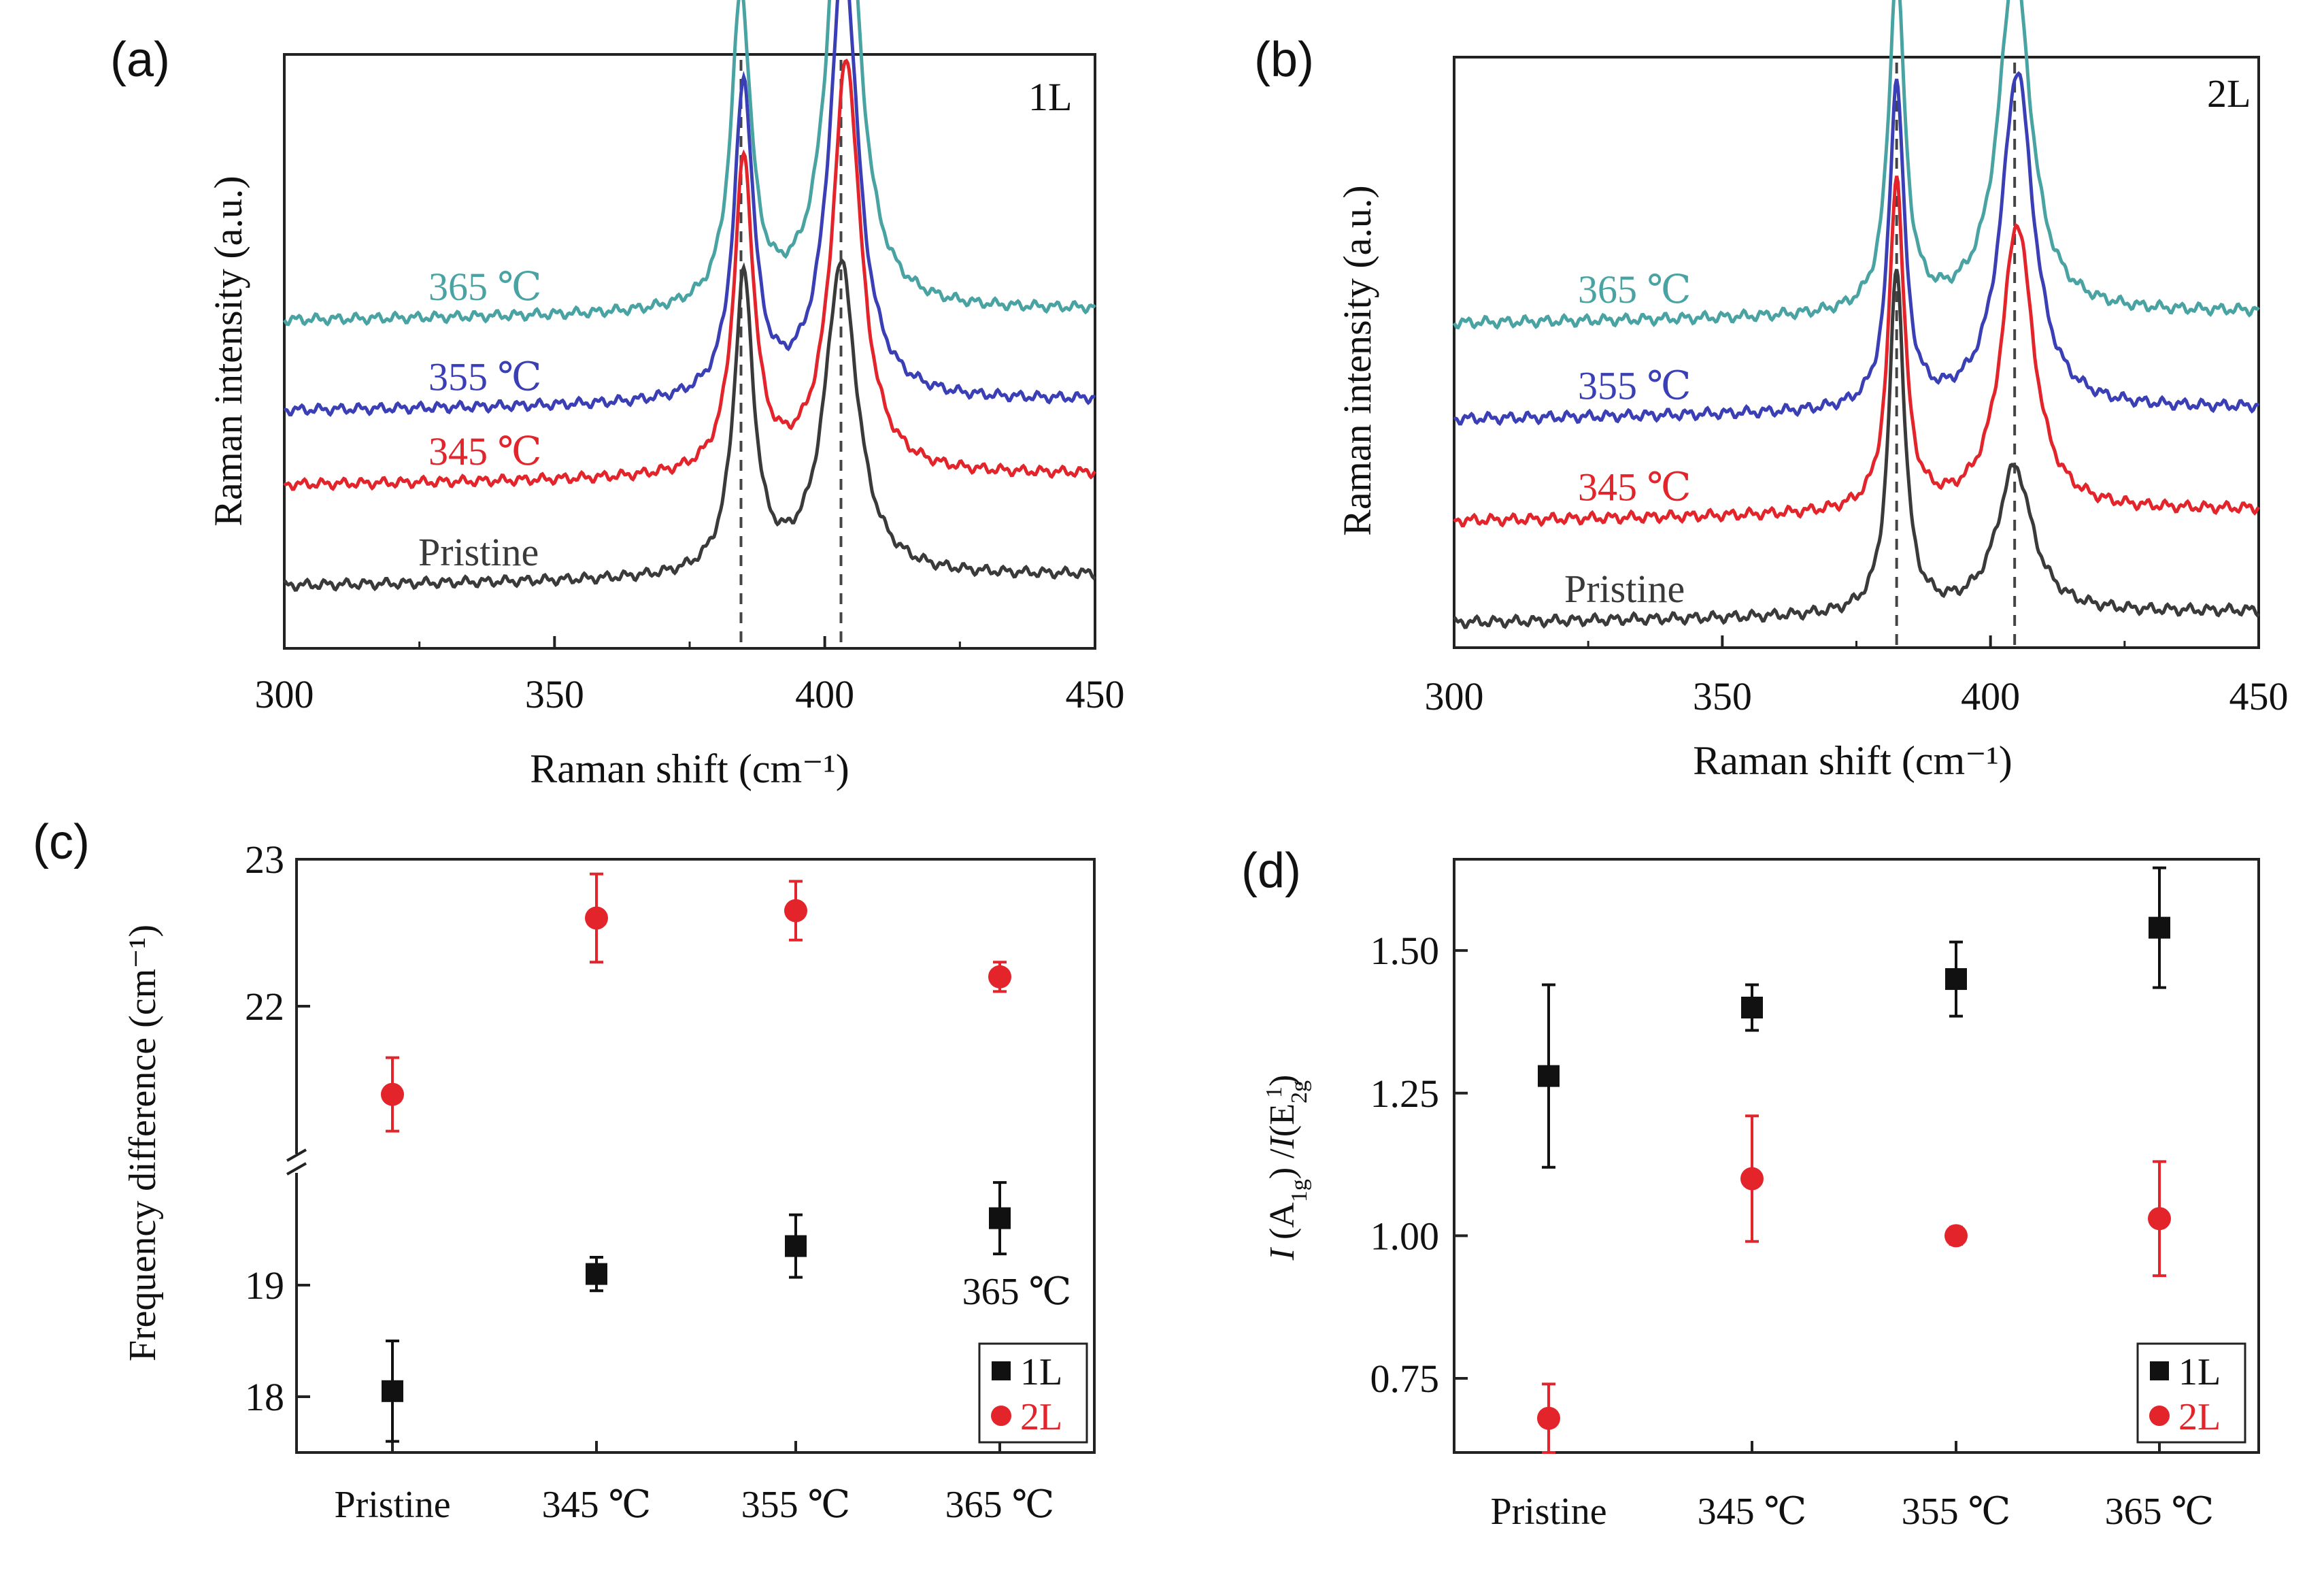  Describe the element at coordinates (264, 1006) in the screenshot. I see `y-tick-label: 22` at that location.